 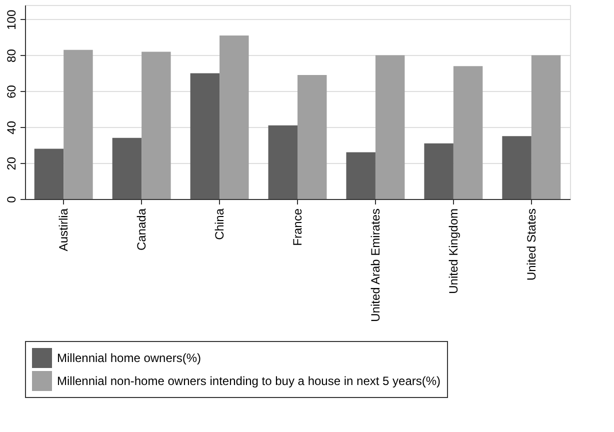 What do you see at coordinates (531, 244) in the screenshot?
I see `x-tick-label: United States` at bounding box center [531, 244].